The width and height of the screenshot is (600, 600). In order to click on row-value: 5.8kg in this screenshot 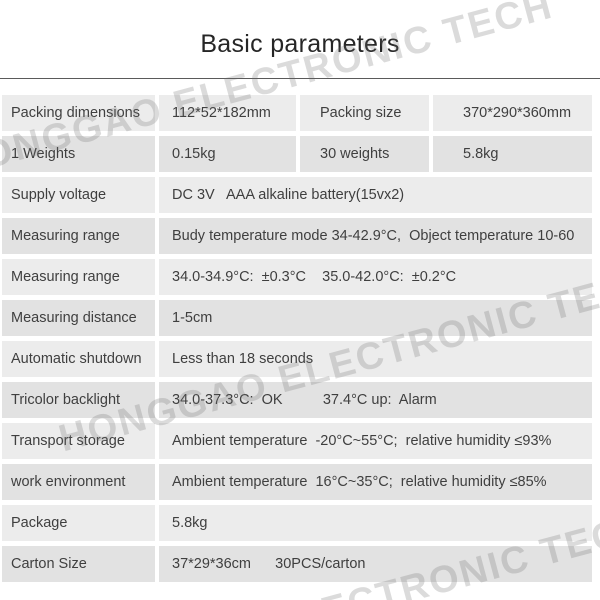, I will do `click(375, 523)`.